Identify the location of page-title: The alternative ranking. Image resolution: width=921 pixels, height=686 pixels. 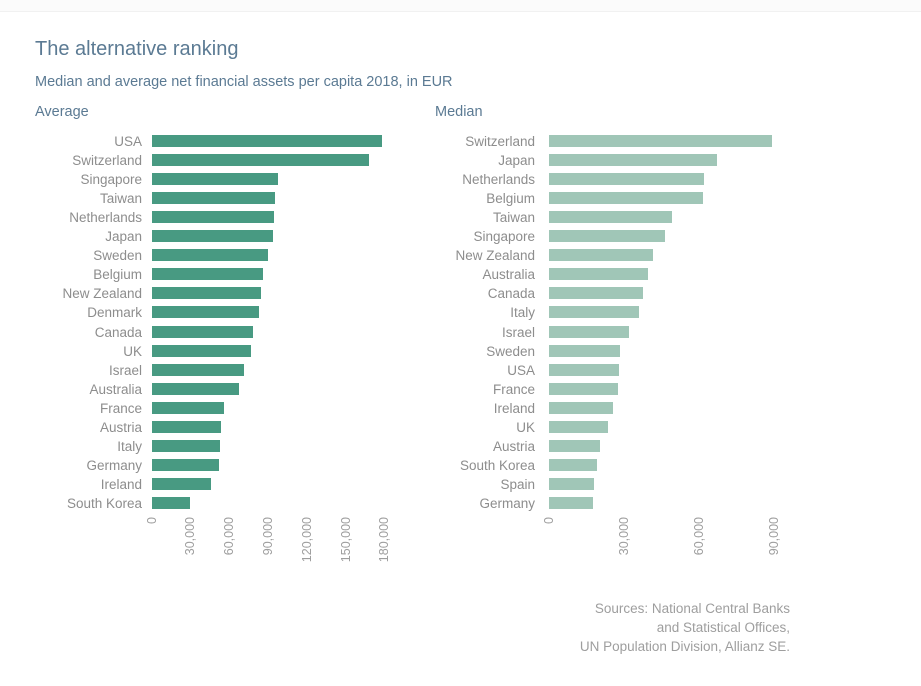
(137, 49).